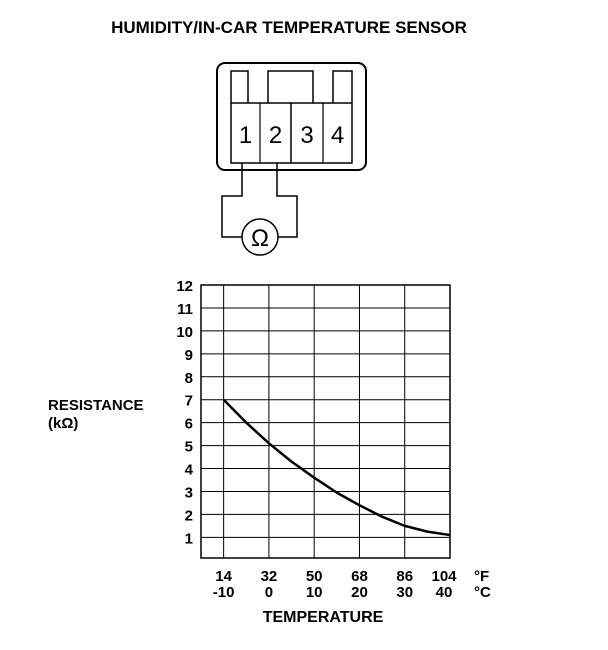  What do you see at coordinates (482, 592) in the screenshot?
I see `x-unit-c: °C` at bounding box center [482, 592].